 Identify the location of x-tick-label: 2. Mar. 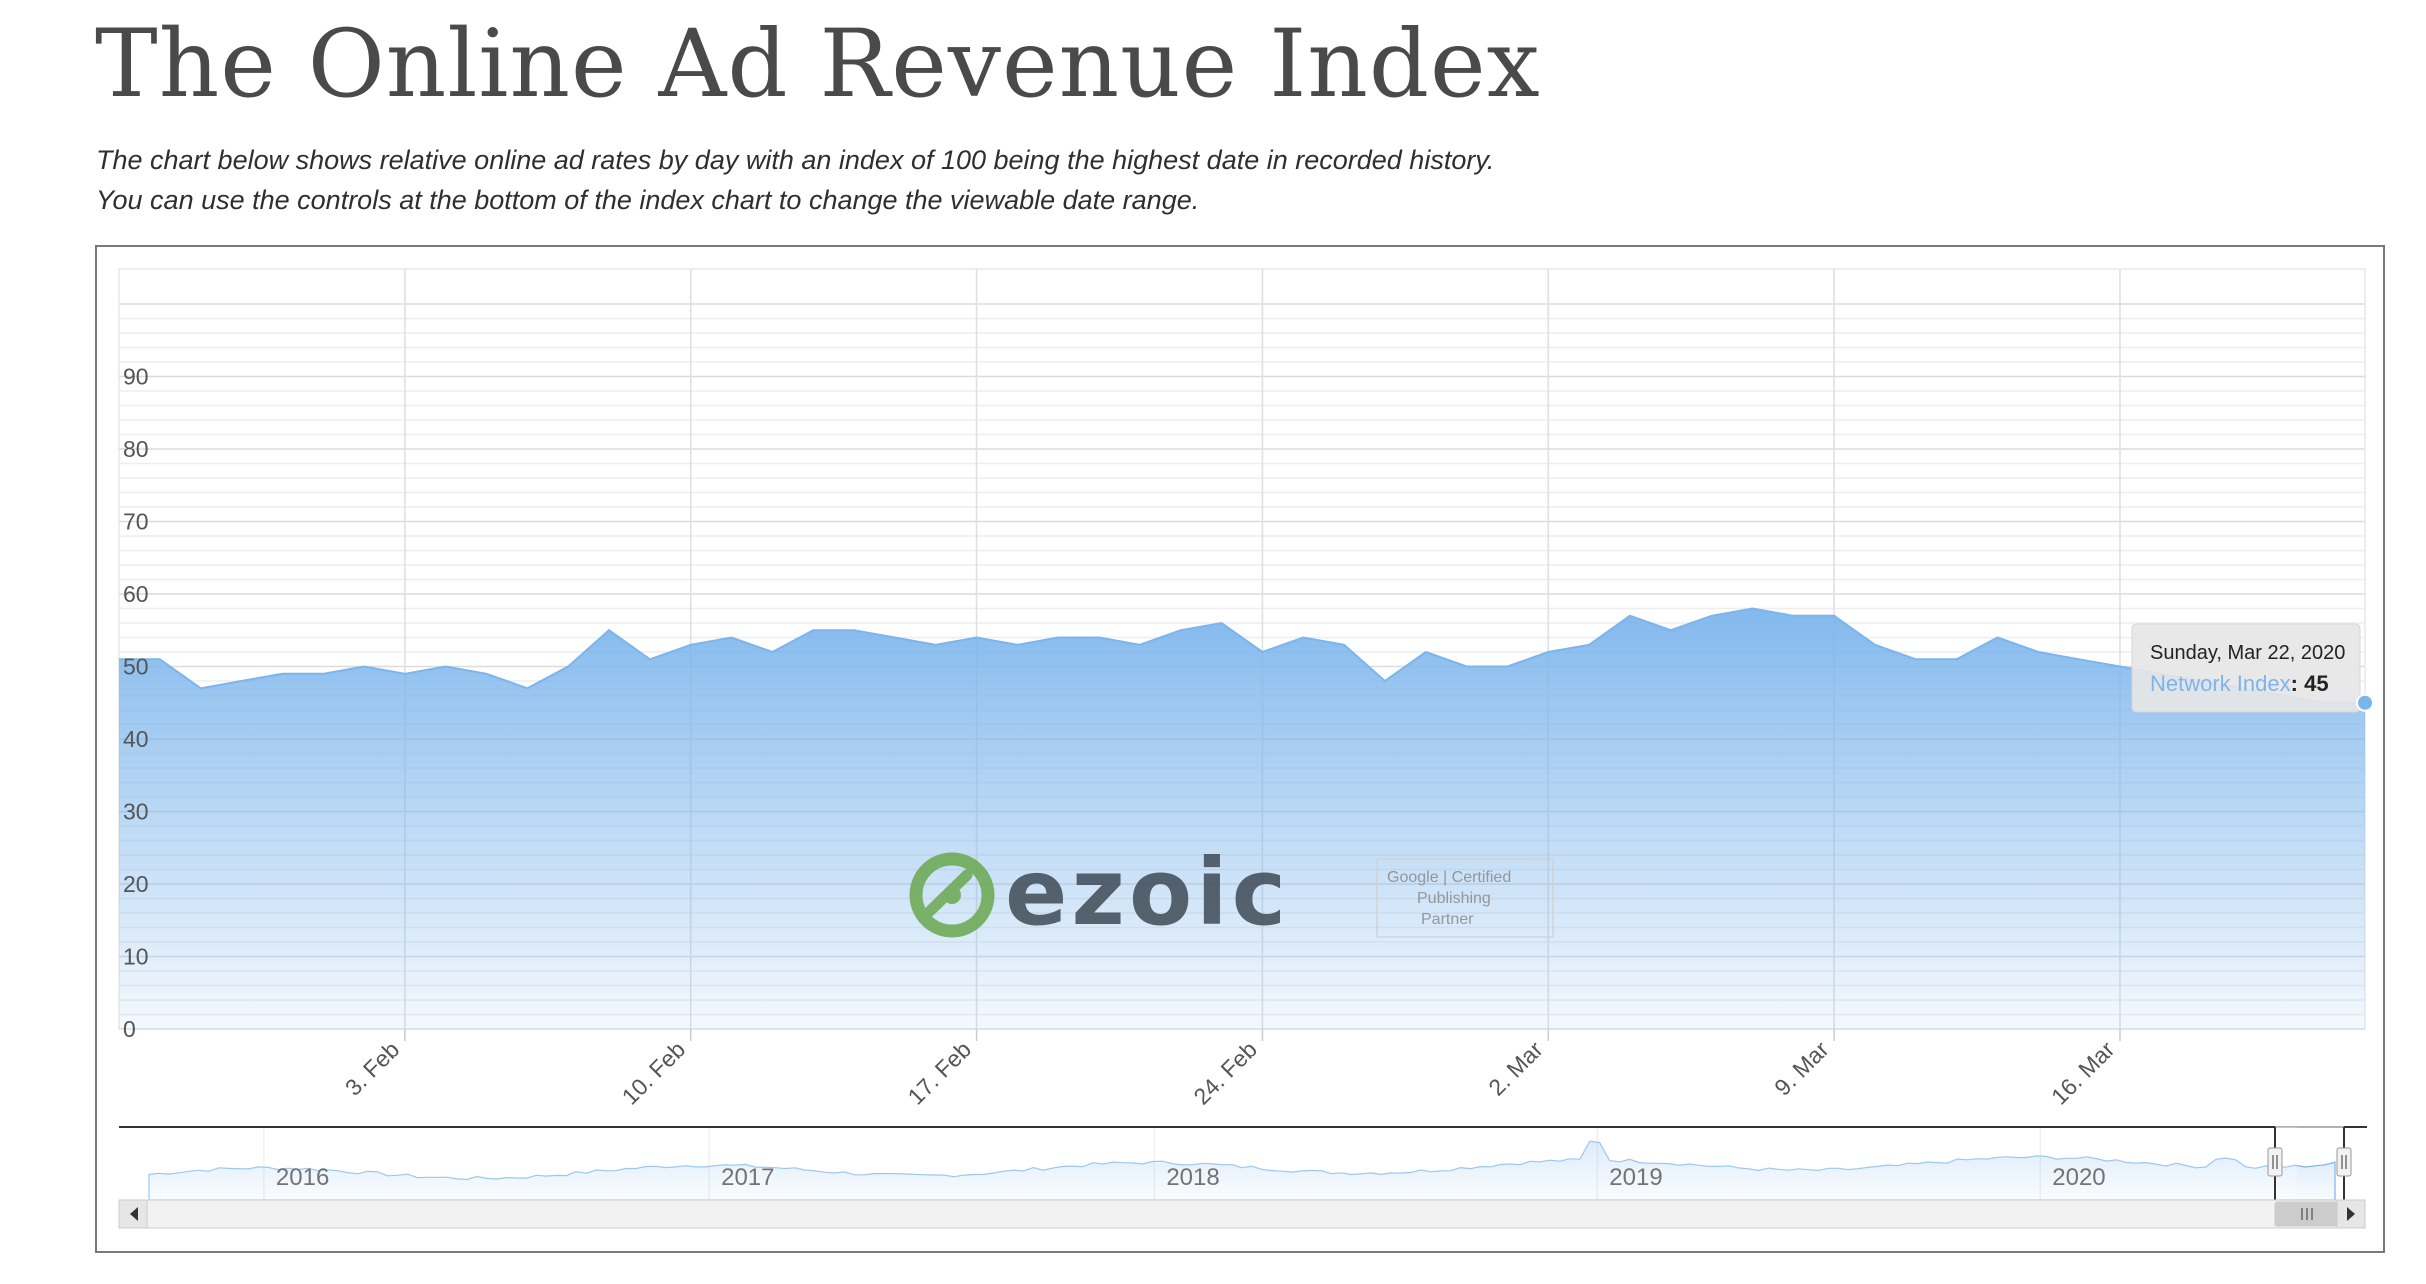
(1515, 1068).